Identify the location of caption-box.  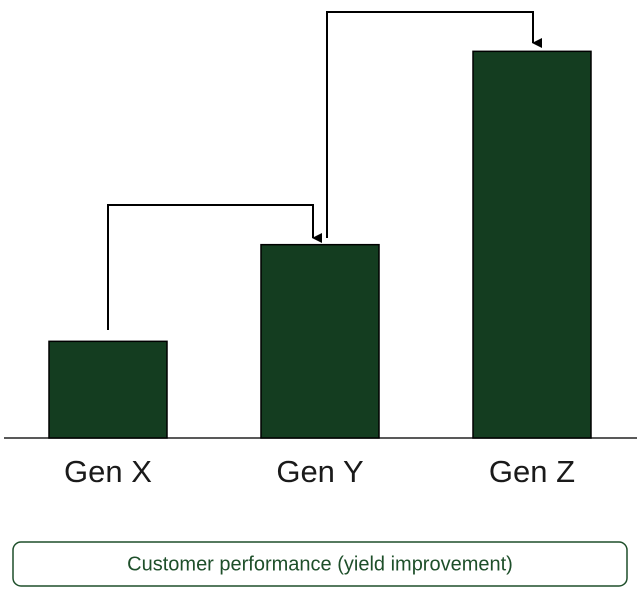
(320, 564).